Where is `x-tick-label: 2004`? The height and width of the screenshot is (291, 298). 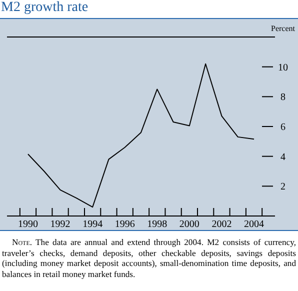 x-tick-label: 2004 is located at coordinates (254, 224).